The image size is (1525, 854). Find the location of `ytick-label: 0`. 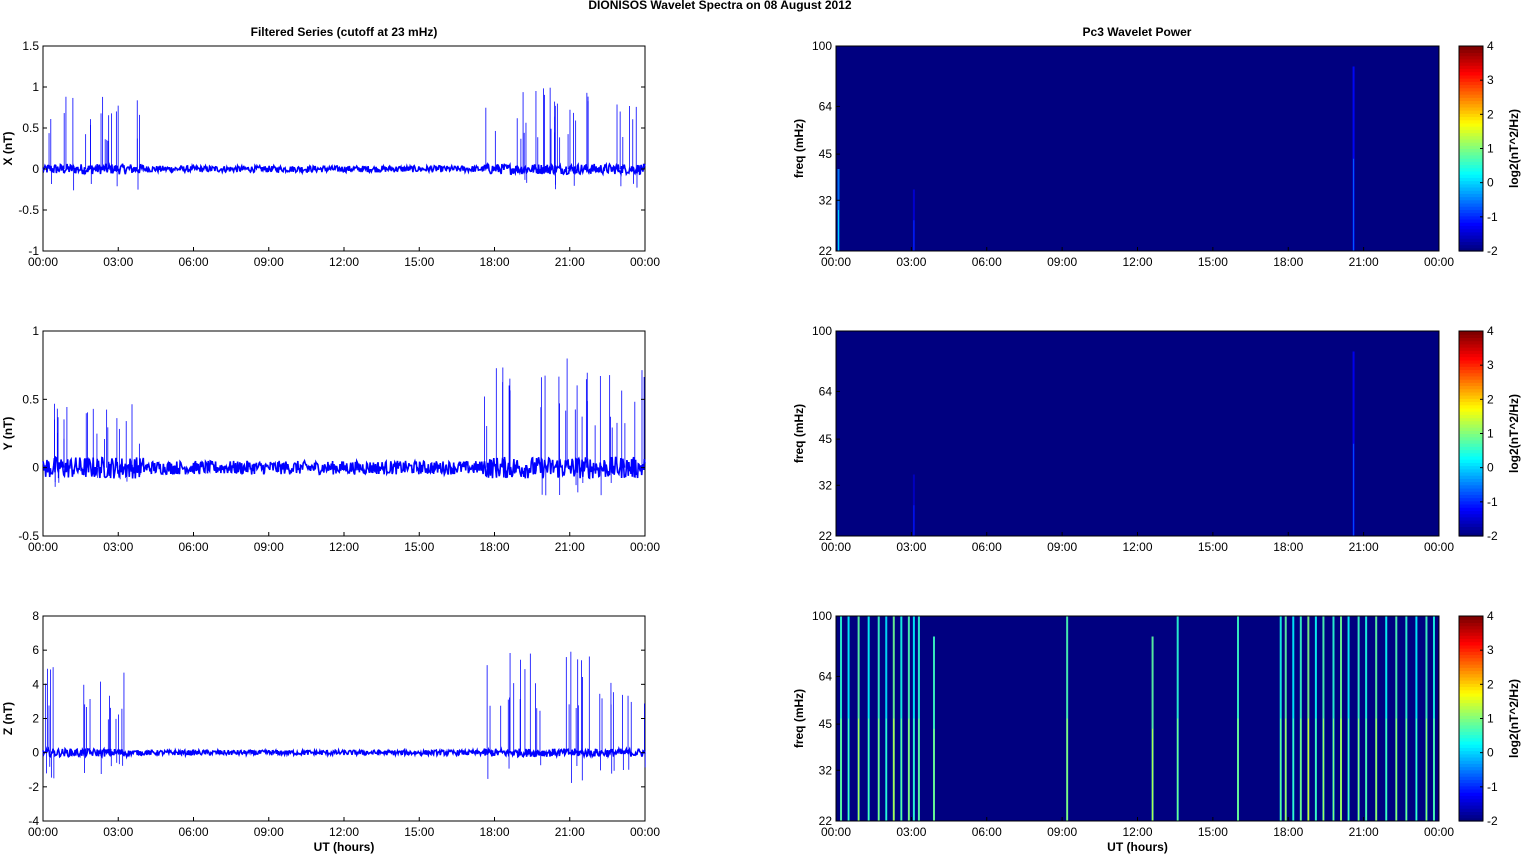

ytick-label: 0 is located at coordinates (35, 169).